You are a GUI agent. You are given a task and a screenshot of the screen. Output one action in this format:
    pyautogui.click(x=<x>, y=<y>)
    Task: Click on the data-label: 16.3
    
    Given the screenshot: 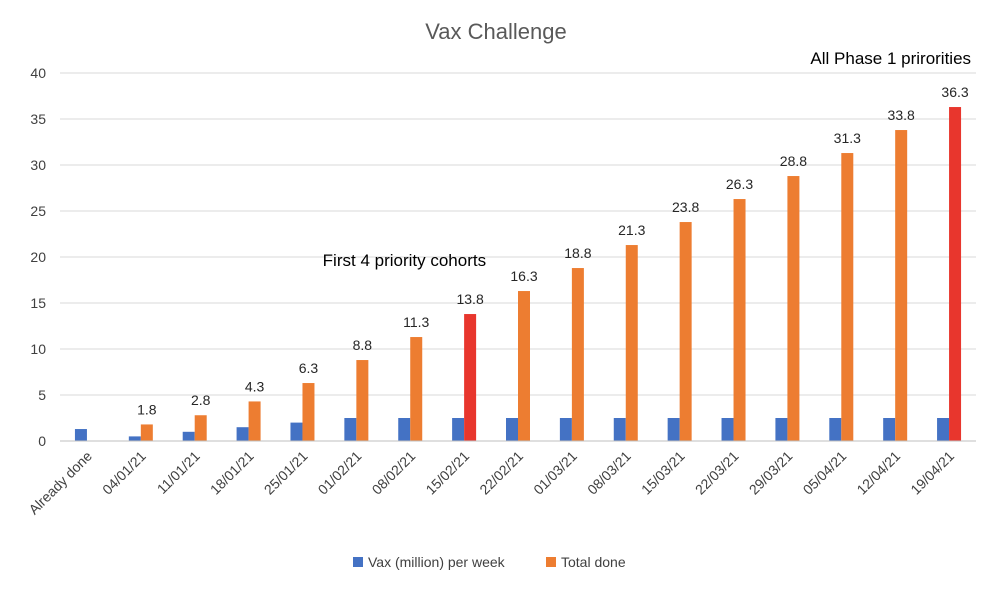 What is the action you would take?
    pyautogui.click(x=523, y=276)
    